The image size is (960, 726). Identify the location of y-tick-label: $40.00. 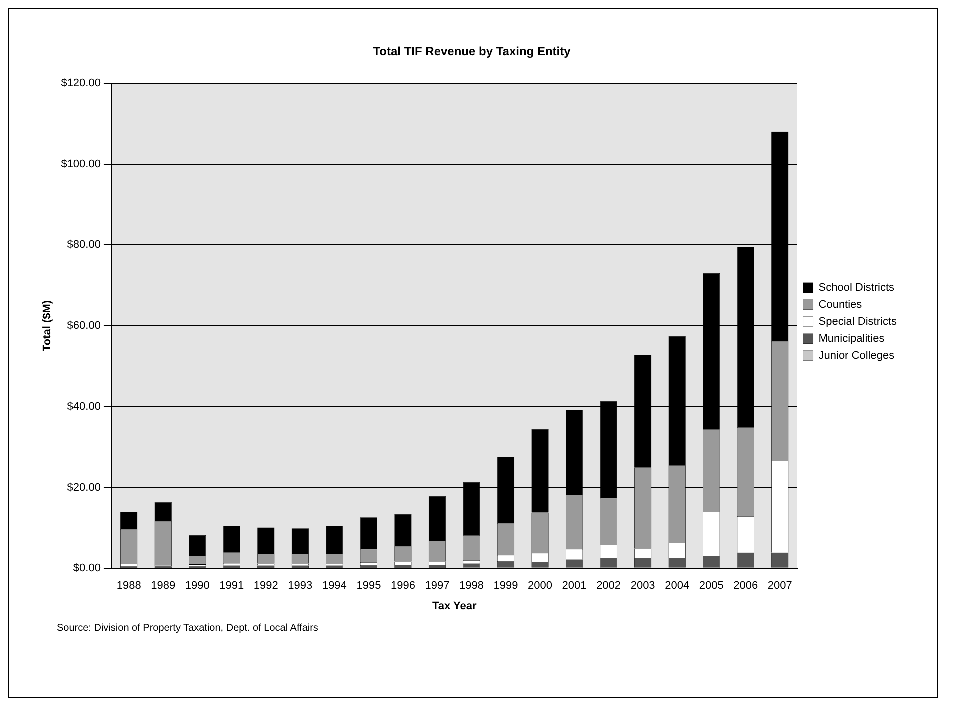
(84, 406).